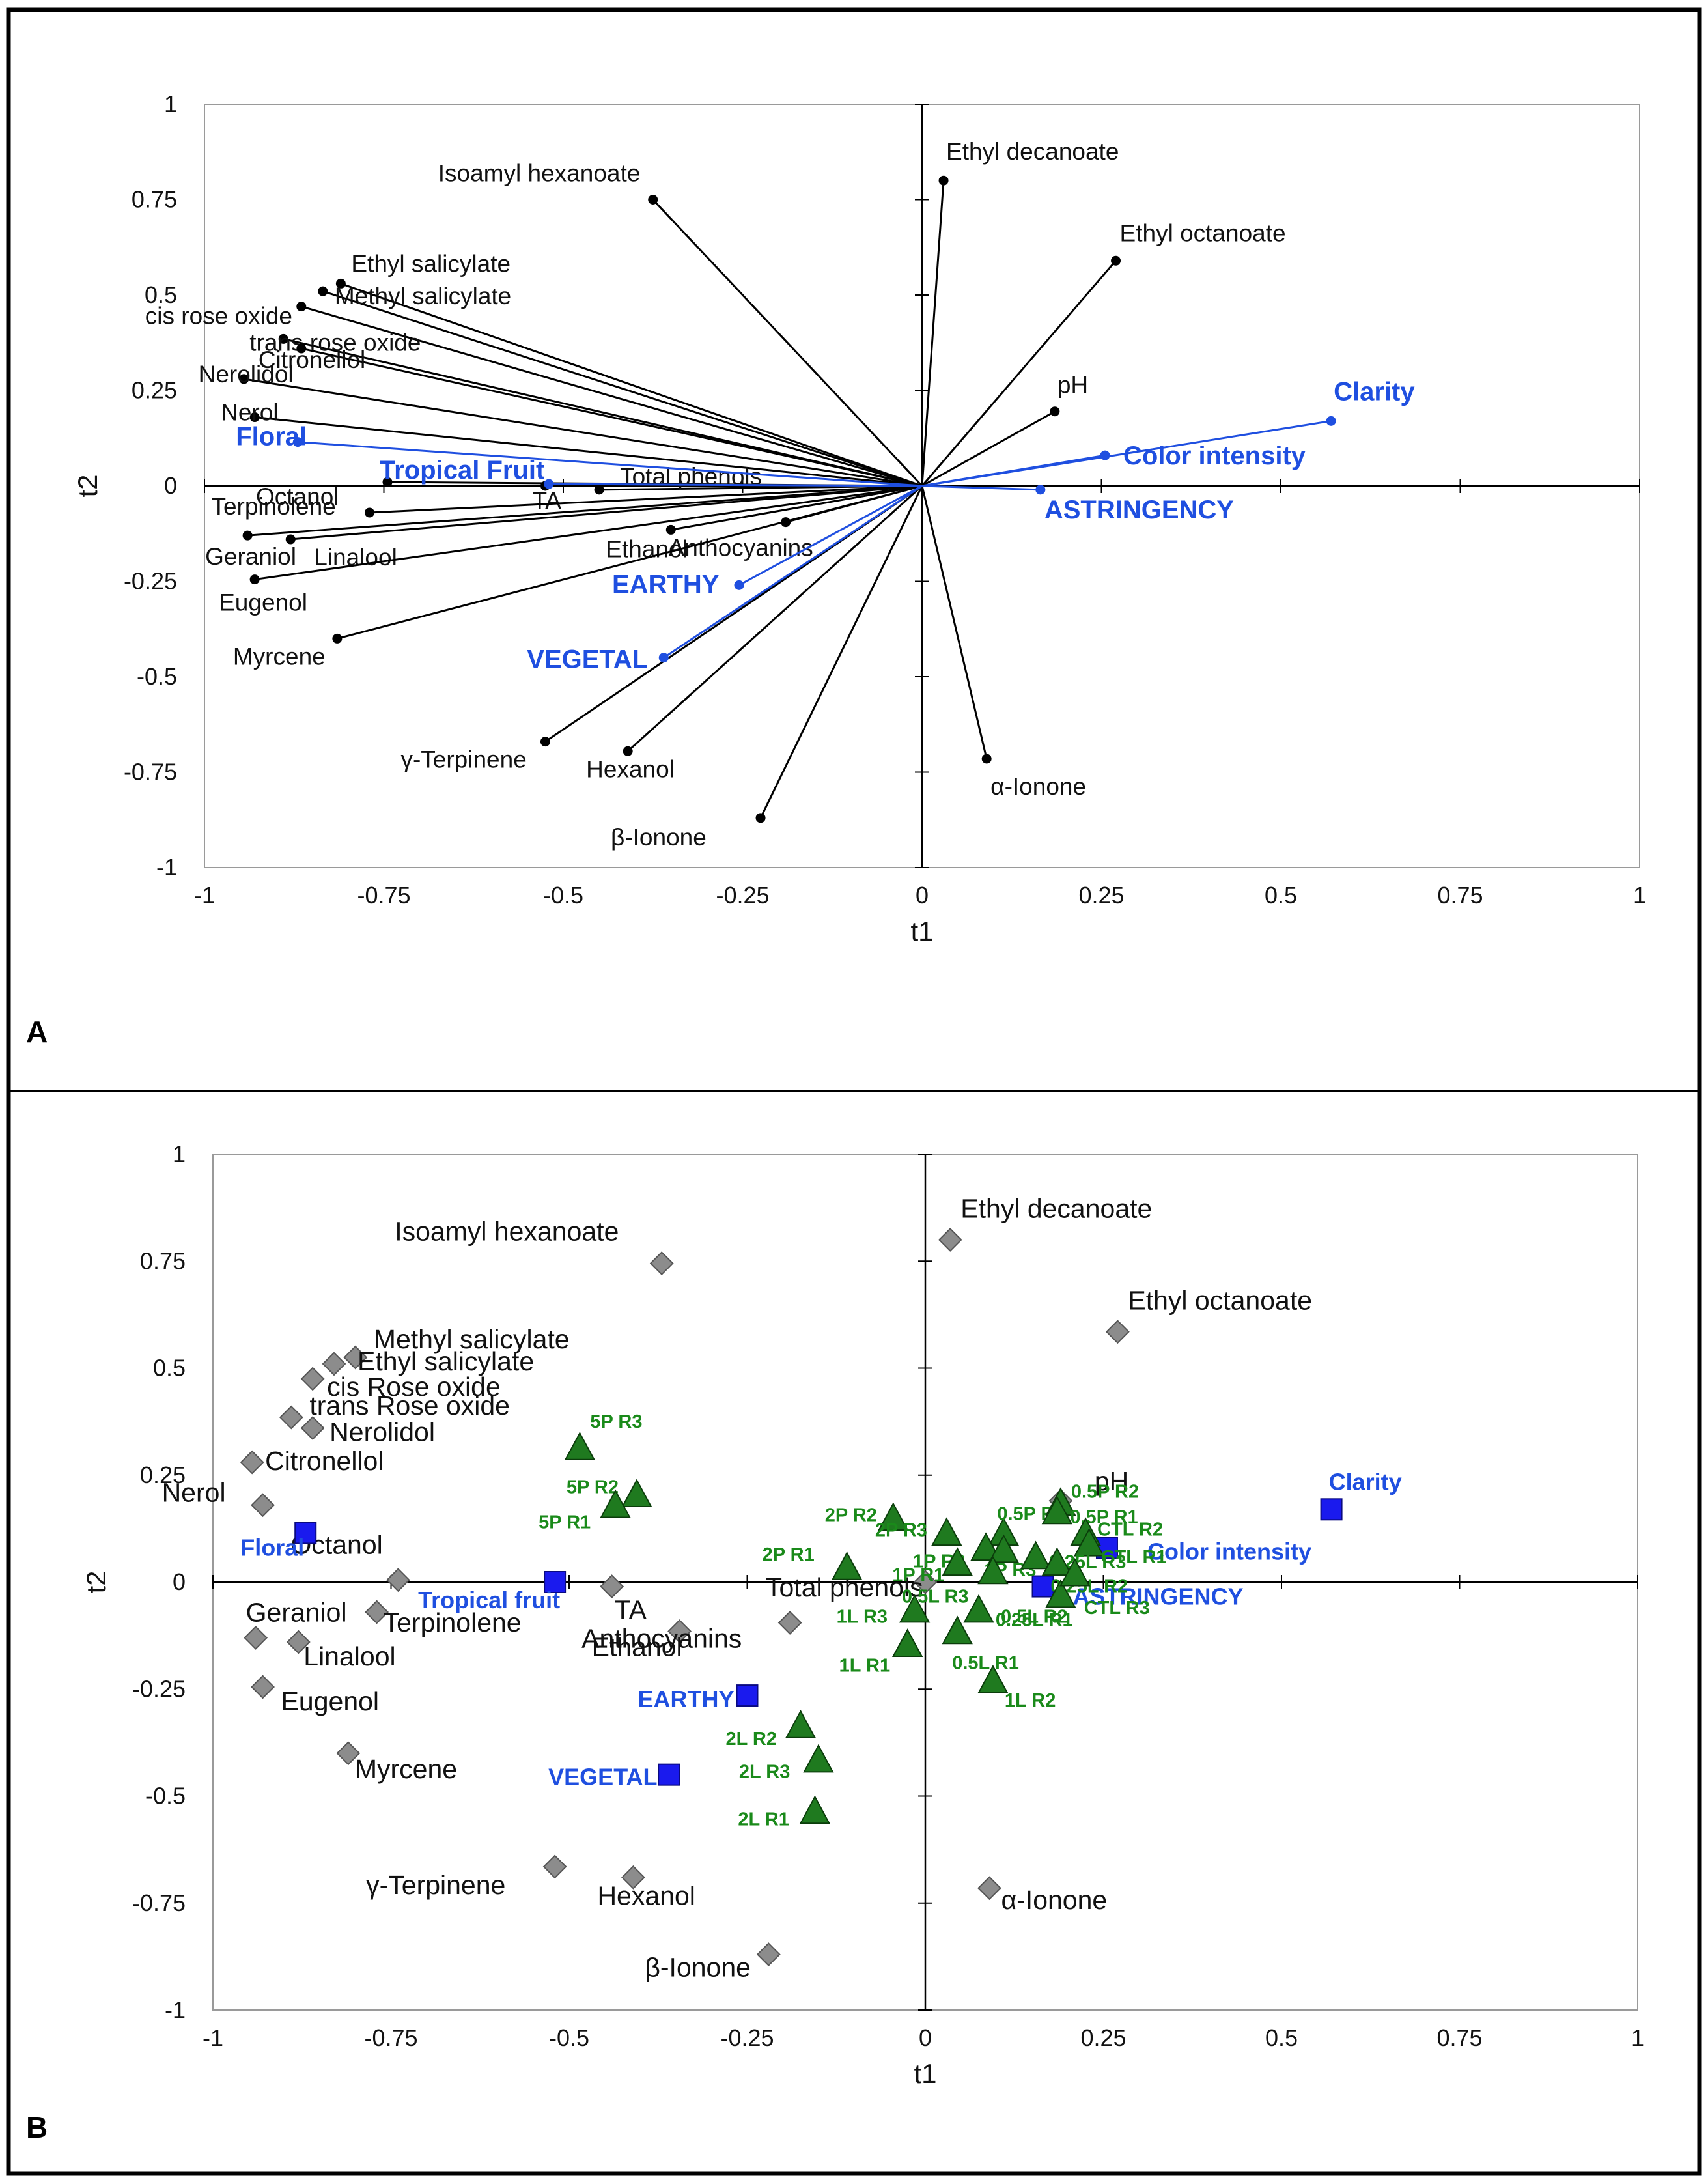 This screenshot has height=2182, width=1708. What do you see at coordinates (155, 199) in the screenshot?
I see `y-tick-label: 0.75` at bounding box center [155, 199].